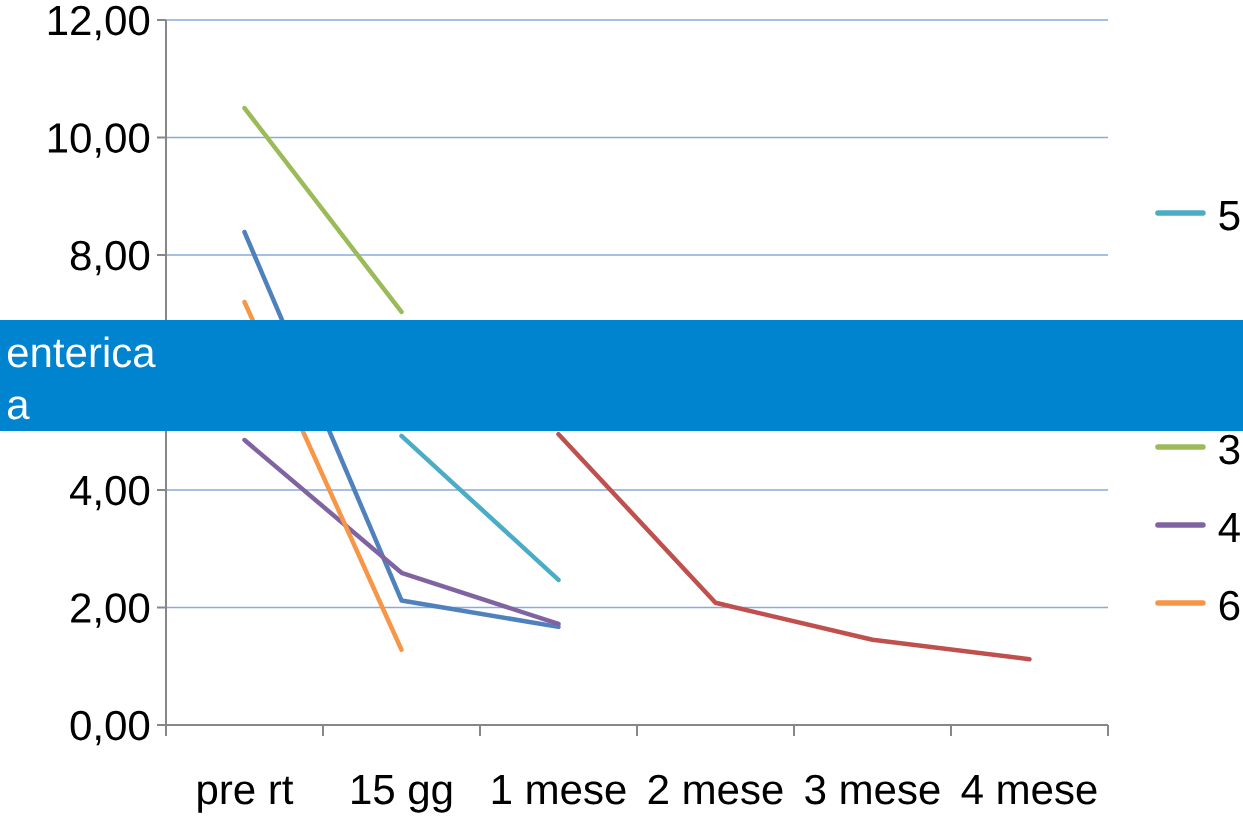 This screenshot has width=1243, height=818. What do you see at coordinates (1229, 605) in the screenshot?
I see `legend-label: 6` at bounding box center [1229, 605].